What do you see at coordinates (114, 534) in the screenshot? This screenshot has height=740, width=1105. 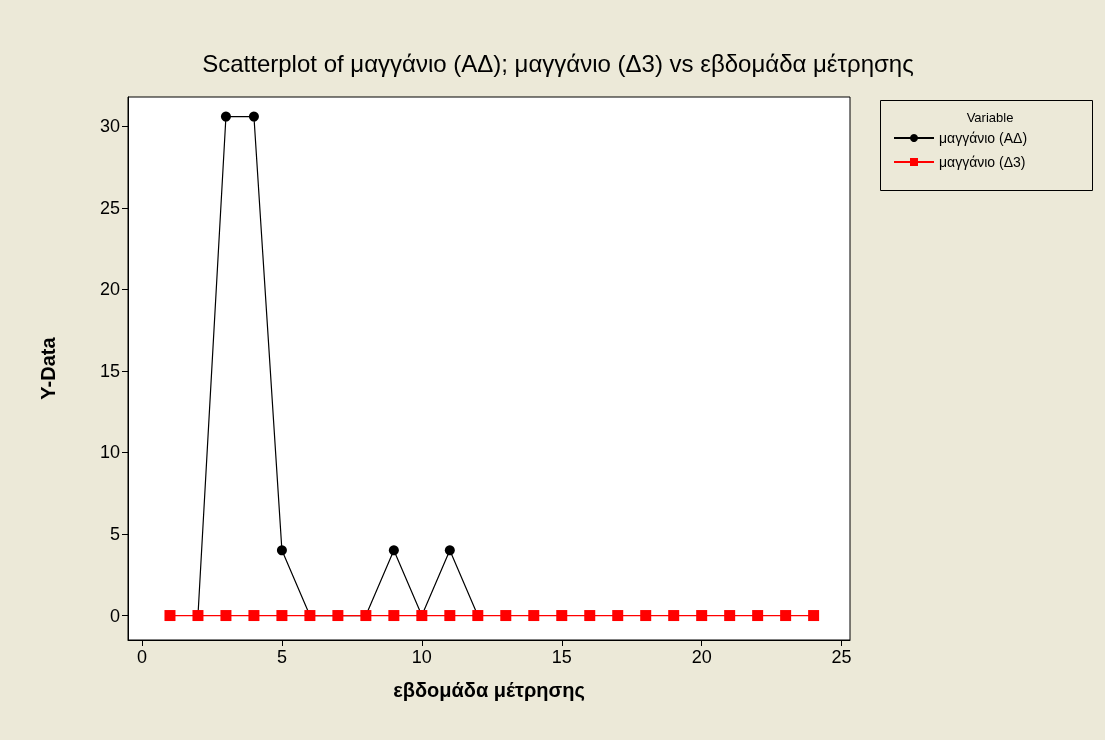 I see `y-tick-label: 5` at bounding box center [114, 534].